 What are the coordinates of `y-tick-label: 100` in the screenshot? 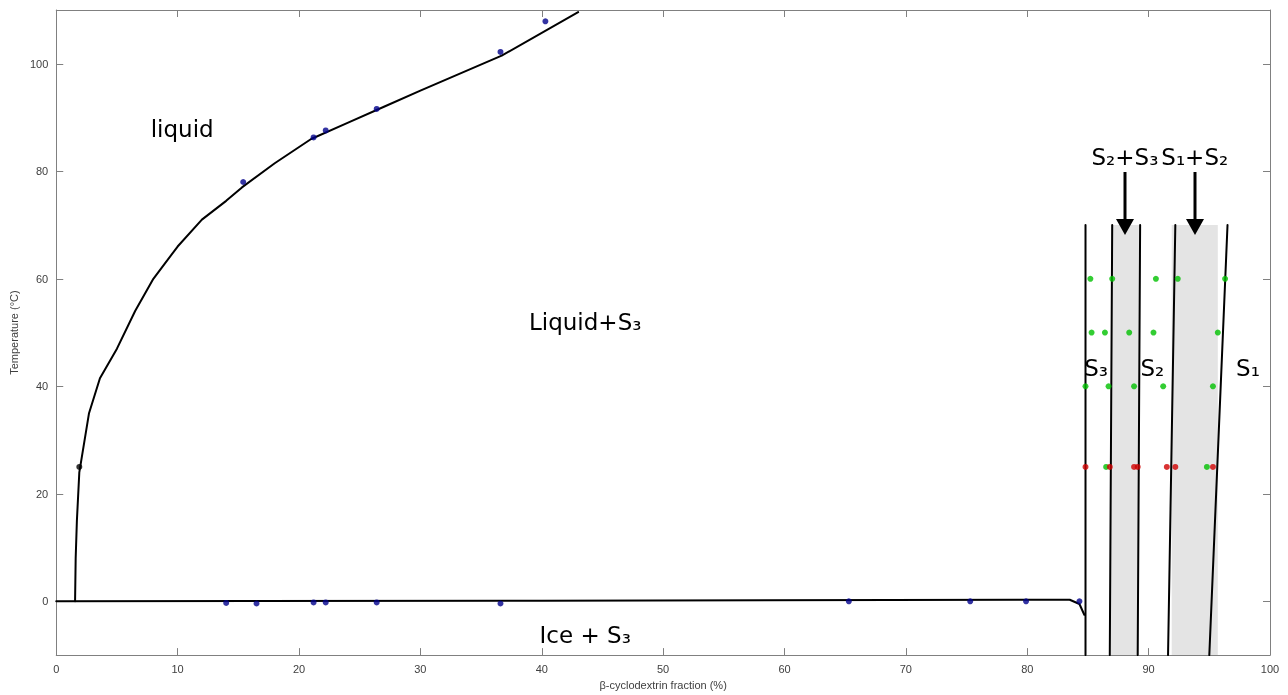 It's located at (39, 63).